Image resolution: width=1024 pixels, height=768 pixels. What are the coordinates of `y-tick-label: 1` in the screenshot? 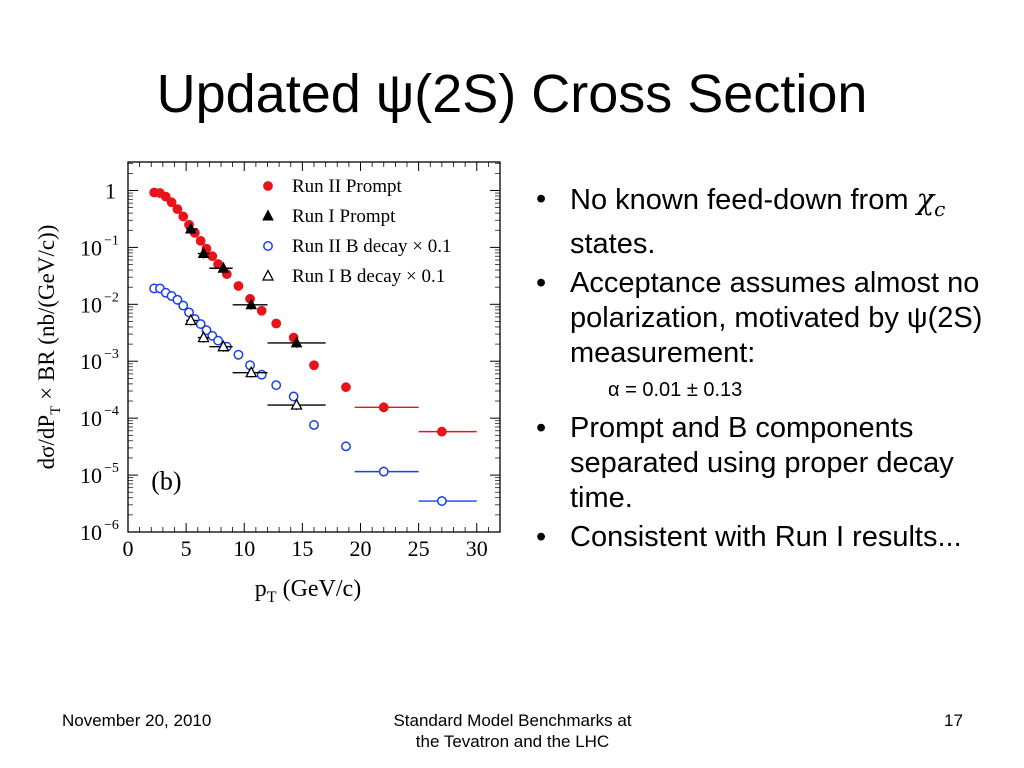 It's located at (110, 190).